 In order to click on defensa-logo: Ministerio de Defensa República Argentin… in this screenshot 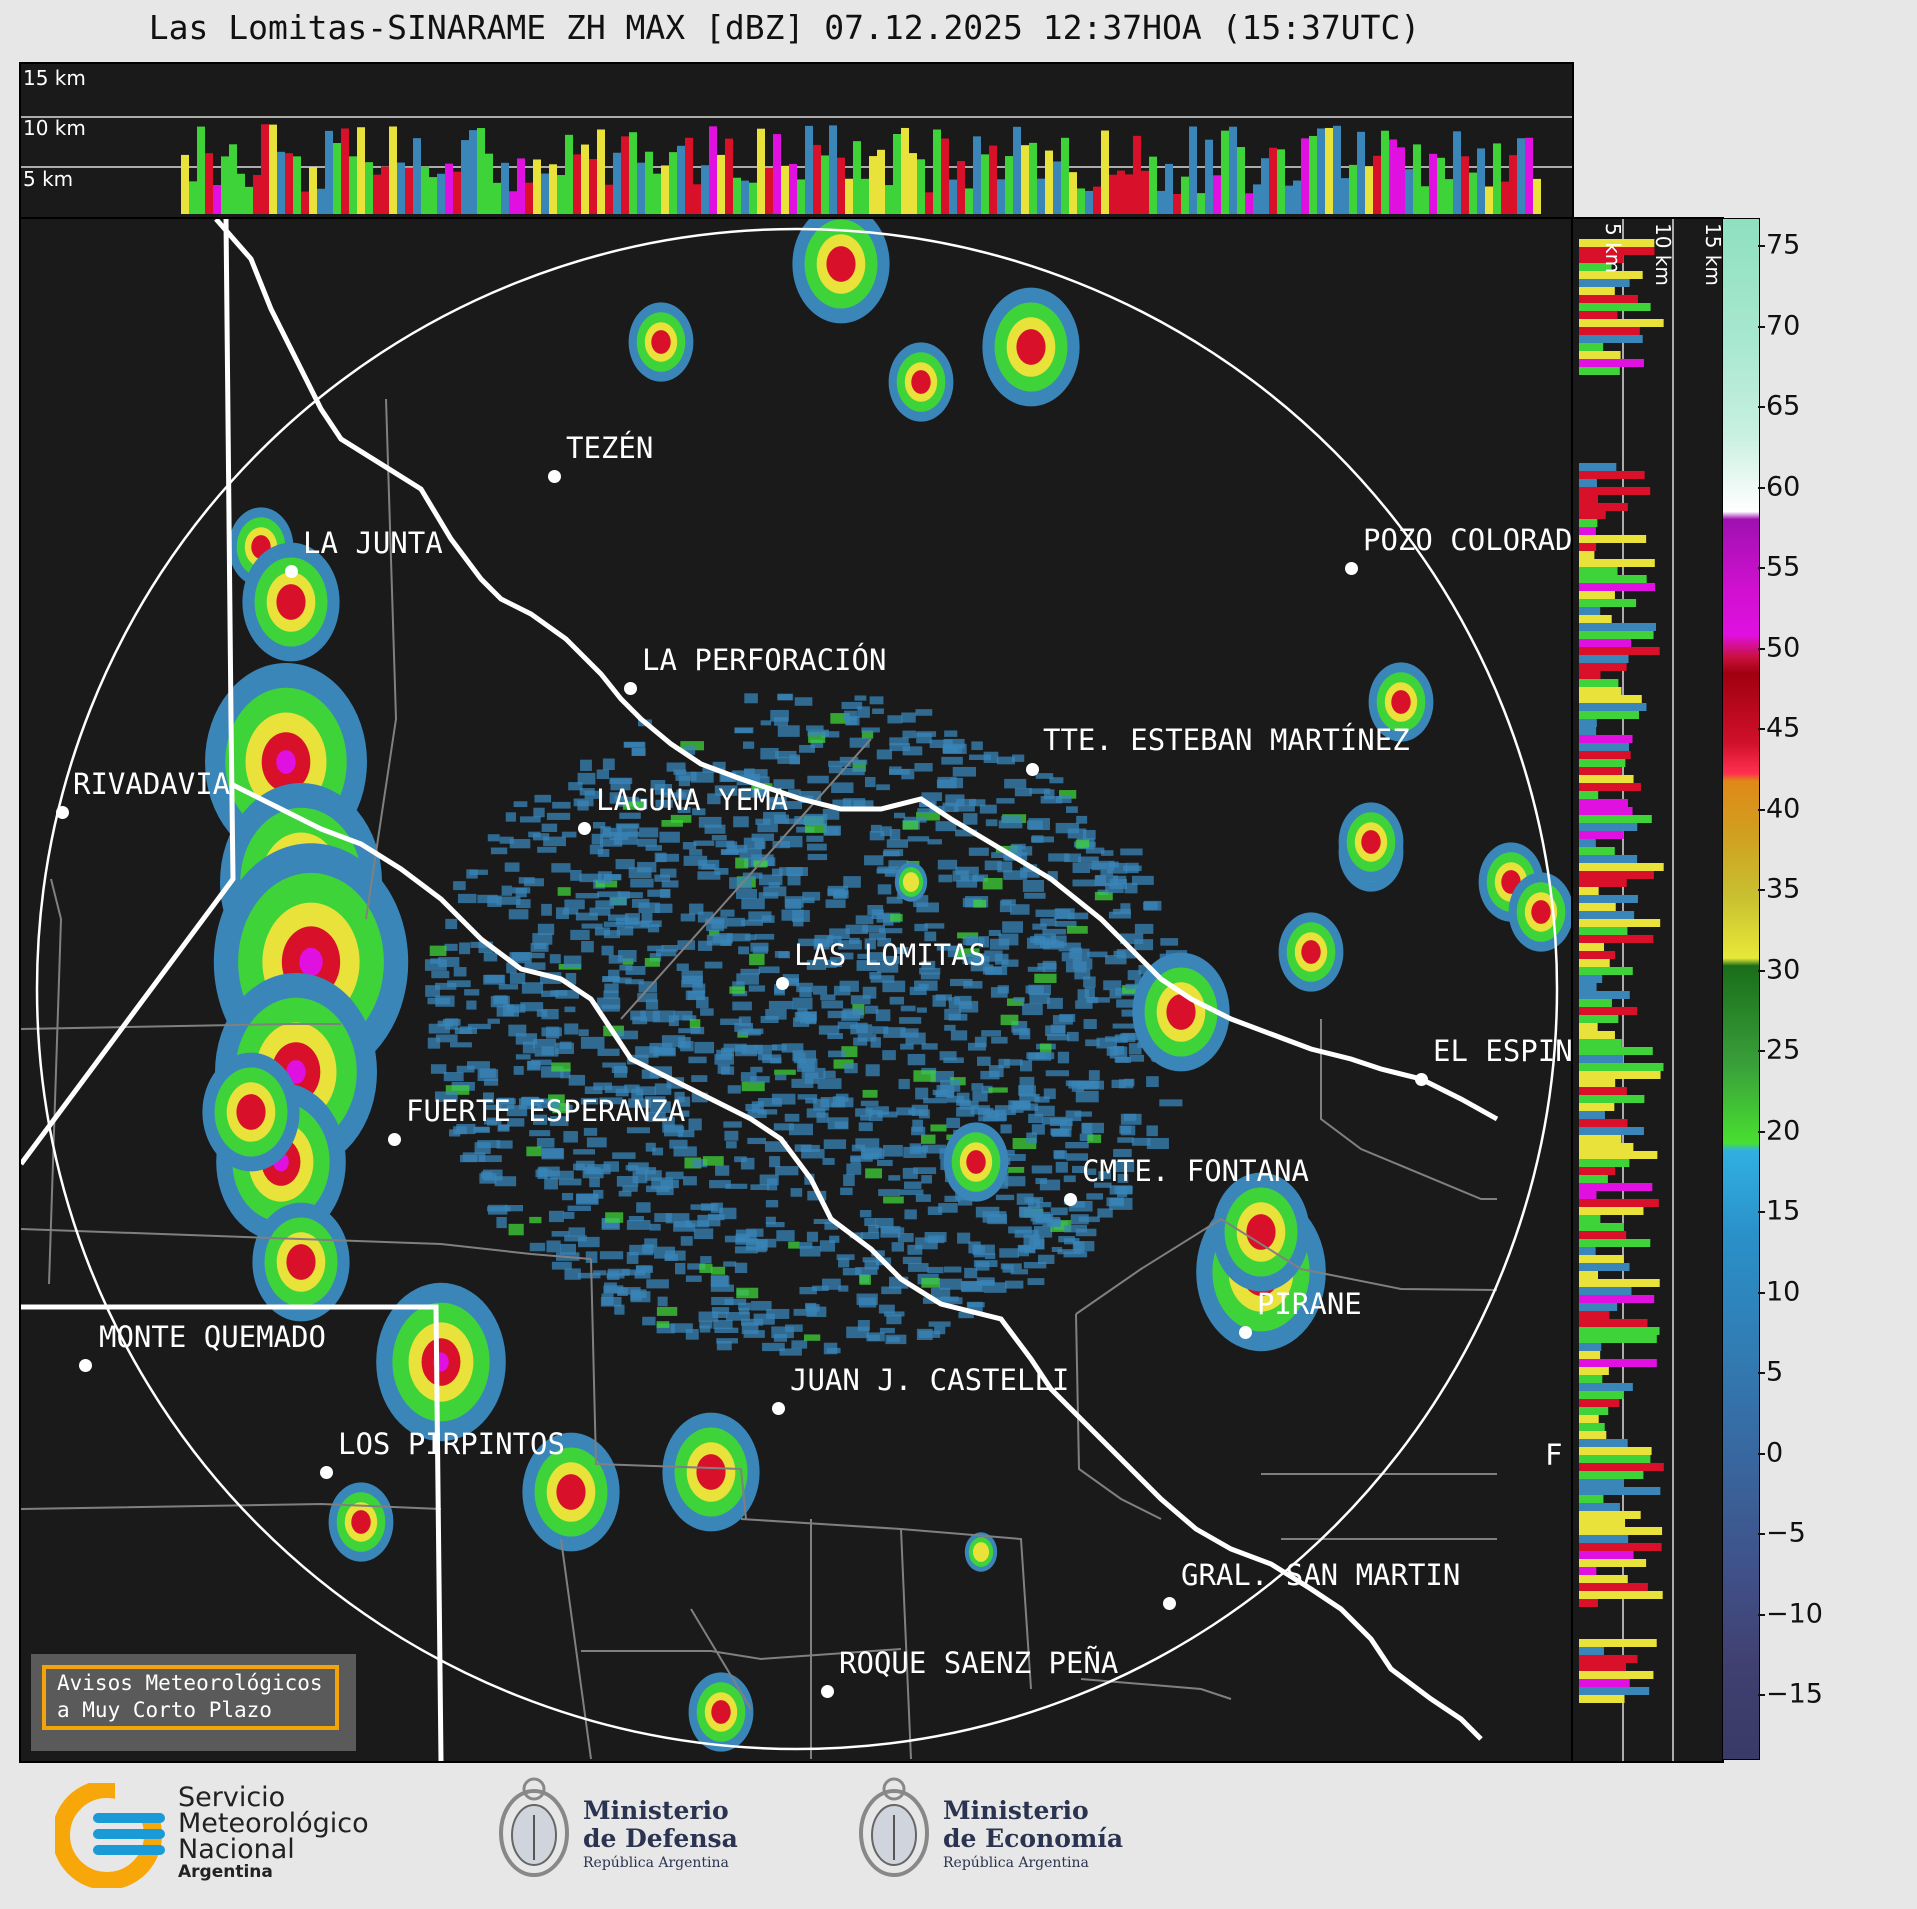, I will do `click(625, 1835)`.